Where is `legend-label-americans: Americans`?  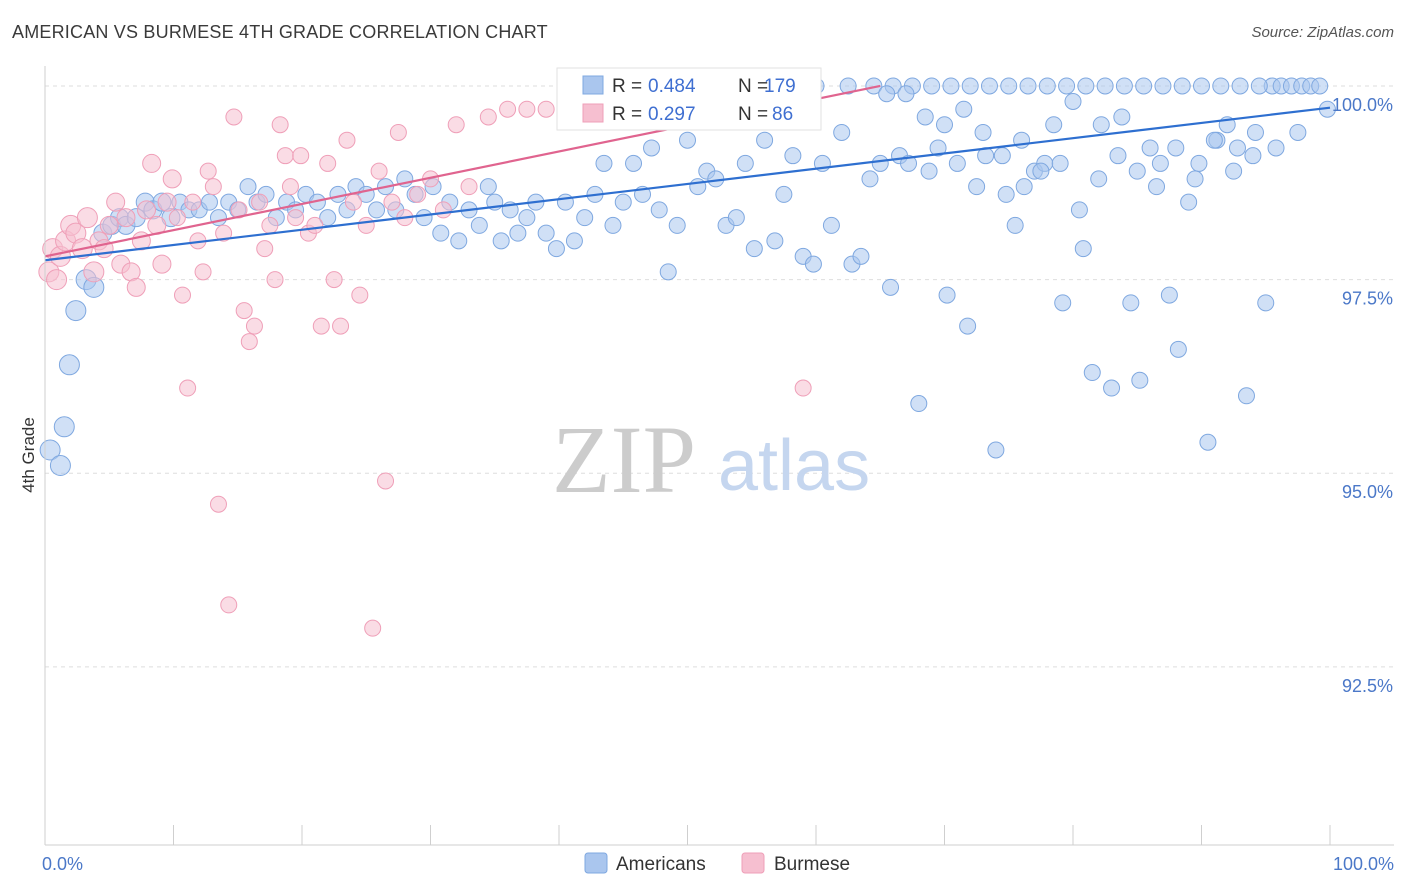 legend-label-americans: Americans is located at coordinates (661, 864).